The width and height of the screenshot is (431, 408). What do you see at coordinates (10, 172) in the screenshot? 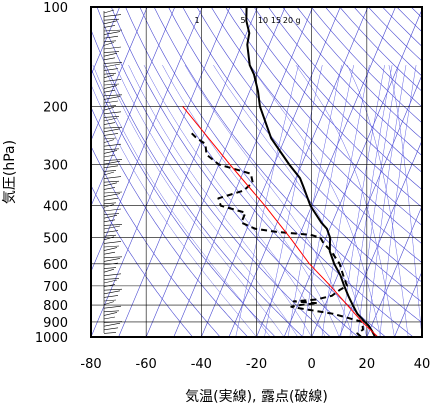
I see `y-axis-title: 気圧(hPa)` at bounding box center [10, 172].